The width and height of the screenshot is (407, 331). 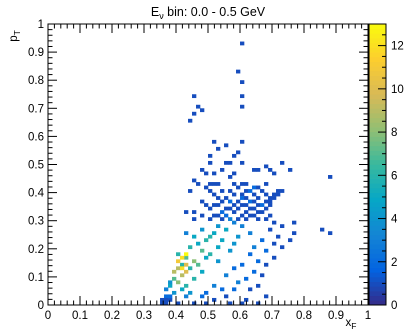 I want to click on x-axis-tick-label: 0, so click(x=48, y=316).